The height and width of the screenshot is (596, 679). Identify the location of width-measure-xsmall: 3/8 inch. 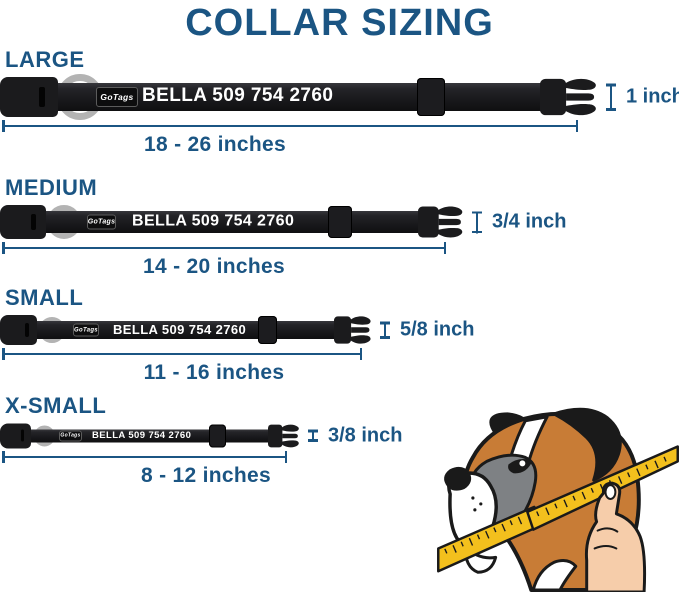
(354, 435).